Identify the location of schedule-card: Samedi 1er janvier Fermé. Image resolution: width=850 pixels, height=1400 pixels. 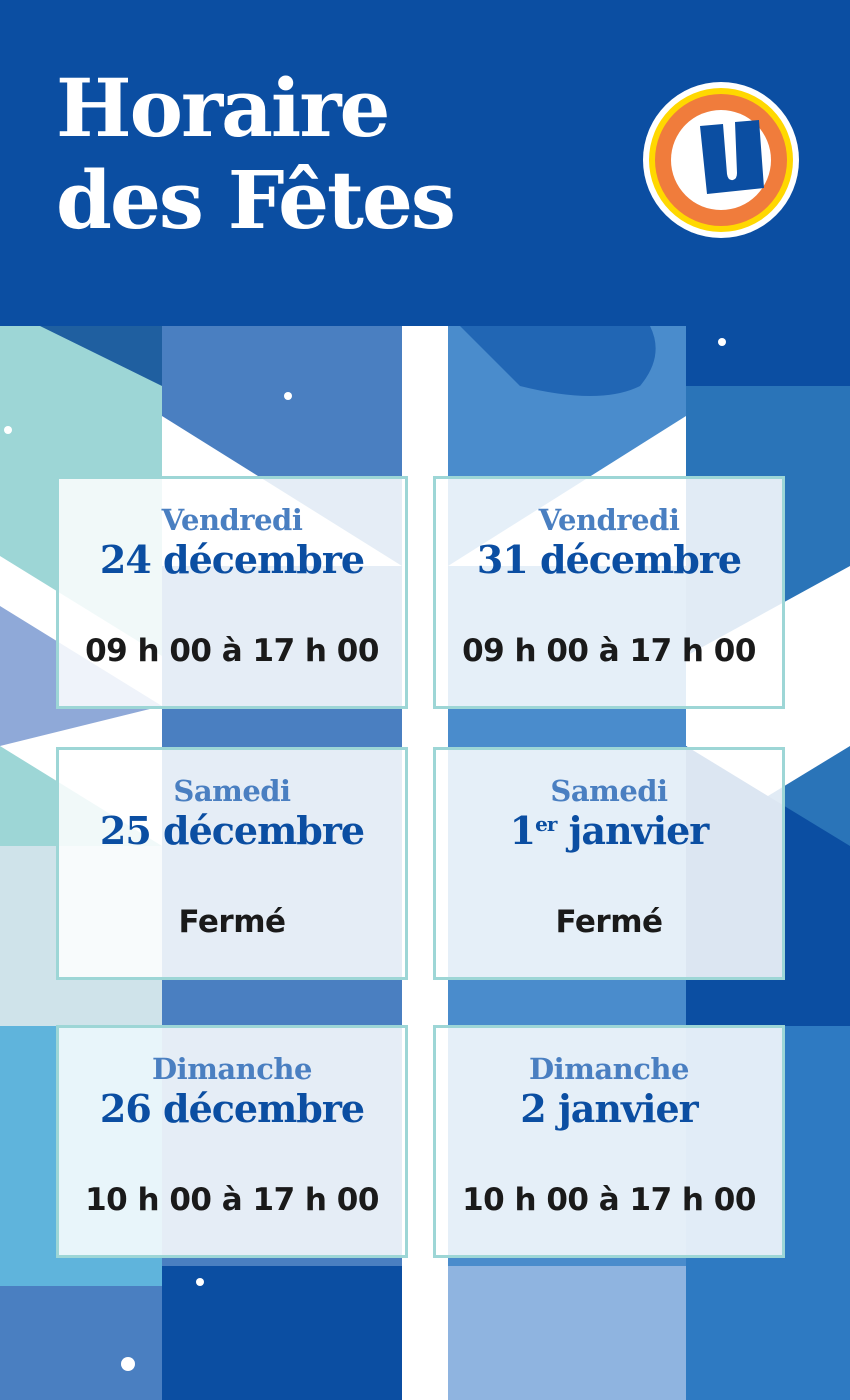
(609, 863).